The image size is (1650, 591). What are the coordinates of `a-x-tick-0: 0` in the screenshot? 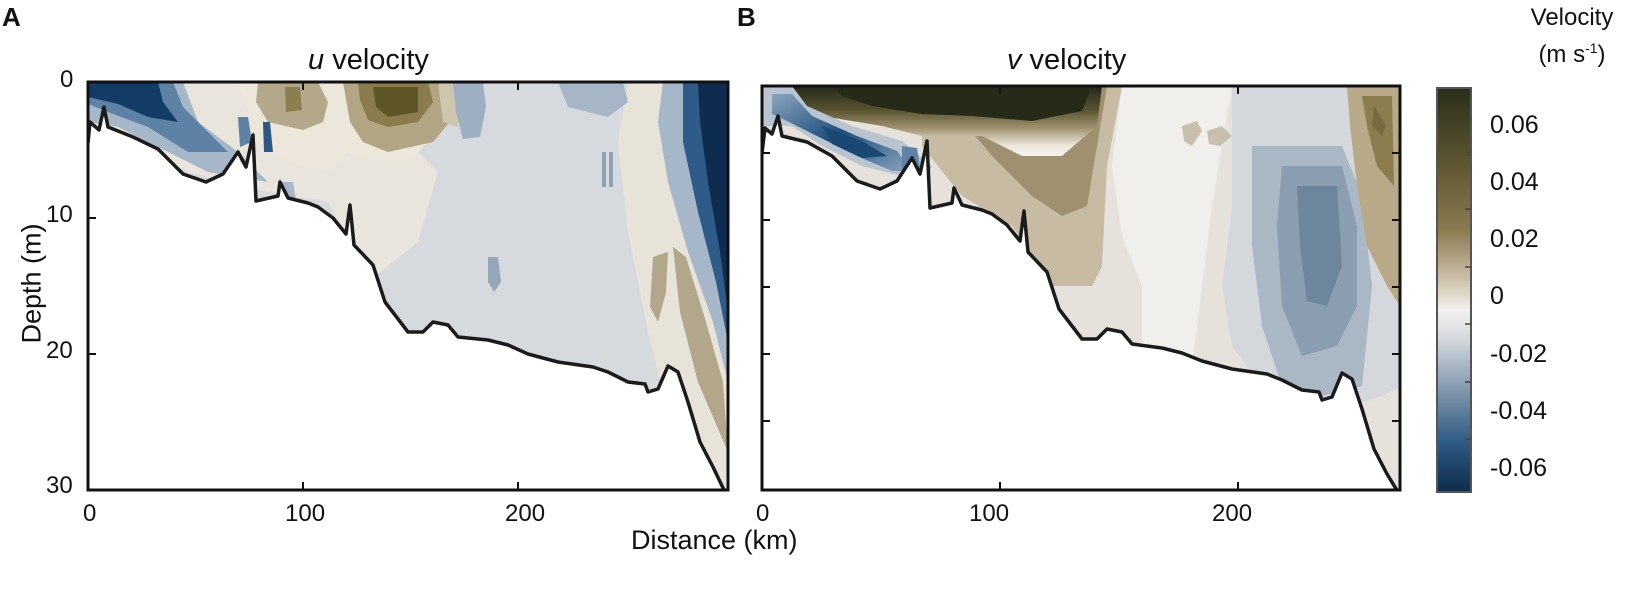 It's located at (90, 513).